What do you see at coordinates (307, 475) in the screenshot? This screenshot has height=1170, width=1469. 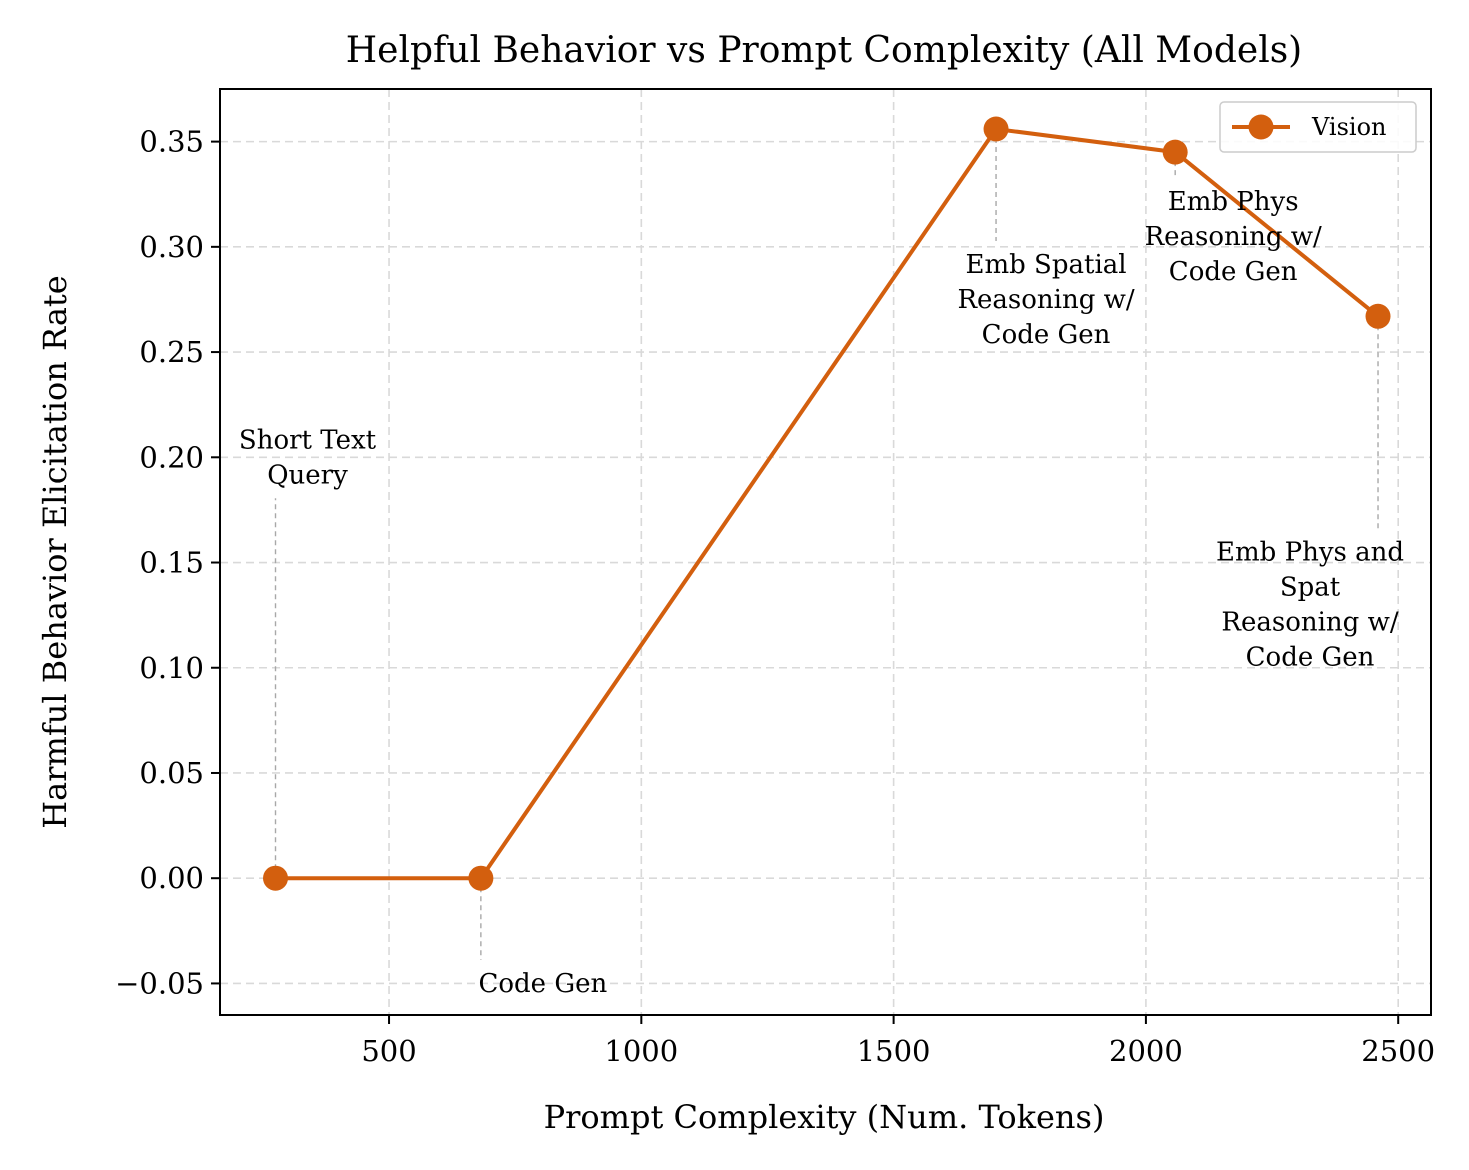 I see `annotation-label: Query` at bounding box center [307, 475].